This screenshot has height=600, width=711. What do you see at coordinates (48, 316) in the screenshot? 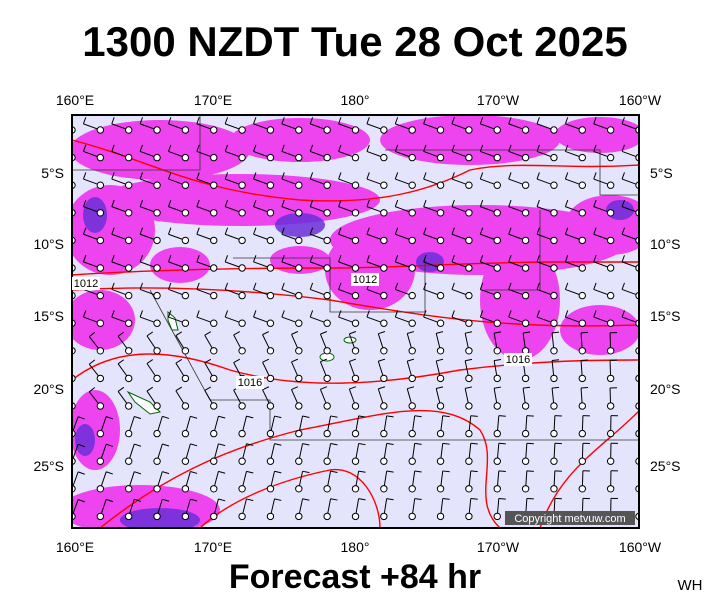
I see `lat-label-left: 15°S` at bounding box center [48, 316].